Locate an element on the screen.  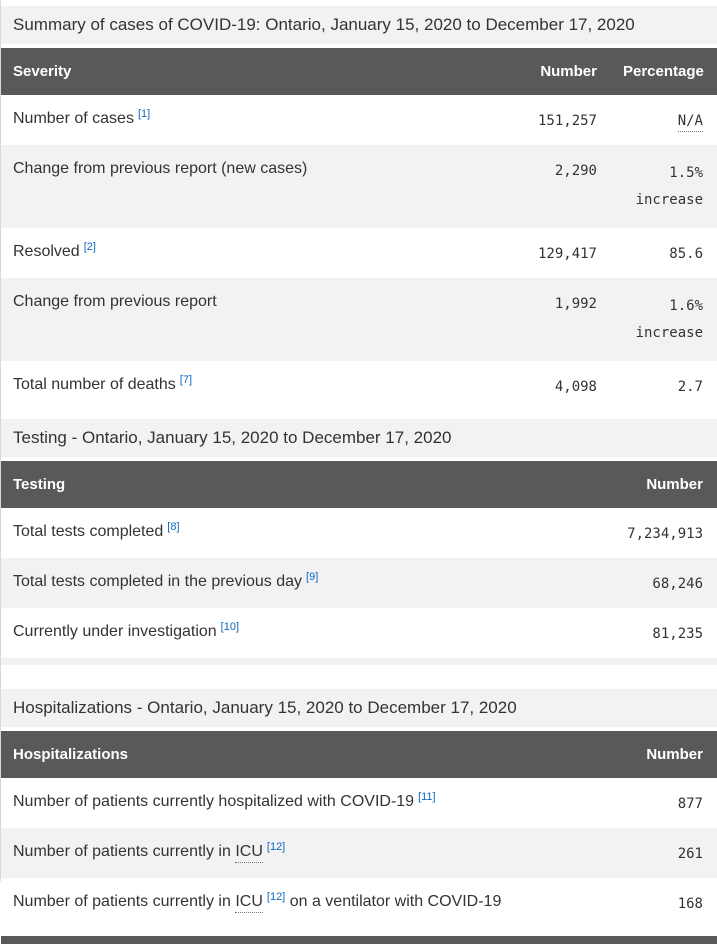
footnote-link: [2] is located at coordinates (89, 246).